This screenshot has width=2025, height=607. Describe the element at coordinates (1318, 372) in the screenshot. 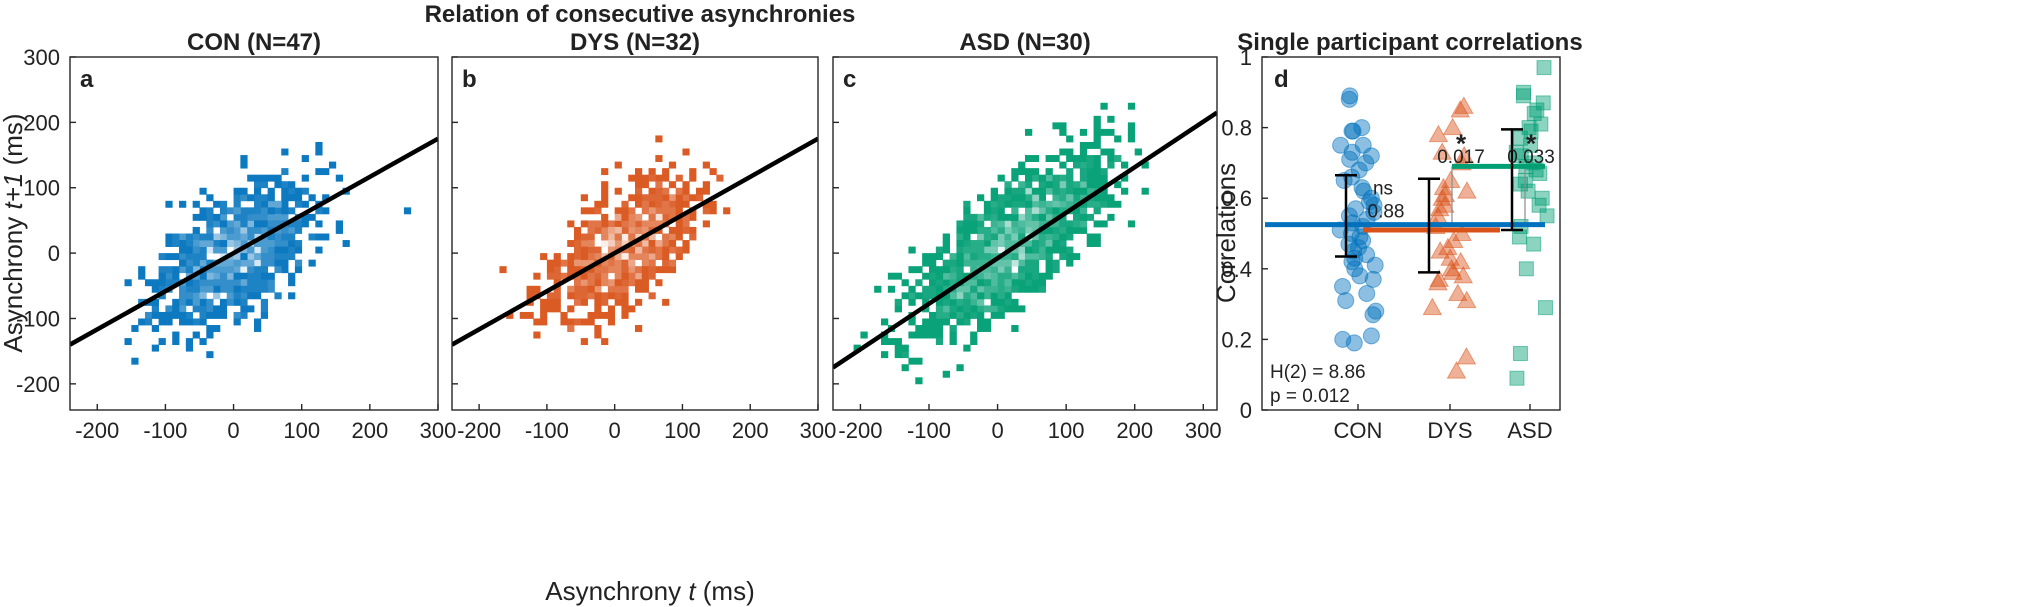

I see `stats-text: H(2) = 8.86` at that location.